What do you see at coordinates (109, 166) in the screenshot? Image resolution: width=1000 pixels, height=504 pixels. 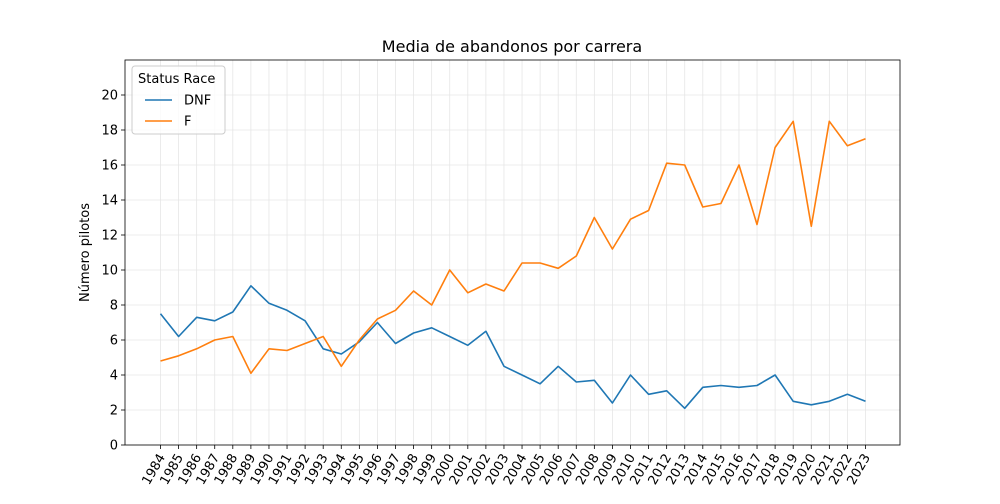 I see `y-tick-label: 16` at bounding box center [109, 166].